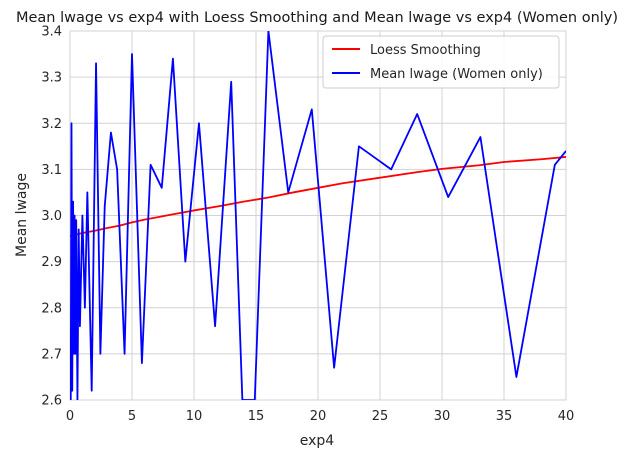 Image resolution: width=635 pixels, height=457 pixels. I want to click on y-tick-label: 2.8, so click(51, 308).